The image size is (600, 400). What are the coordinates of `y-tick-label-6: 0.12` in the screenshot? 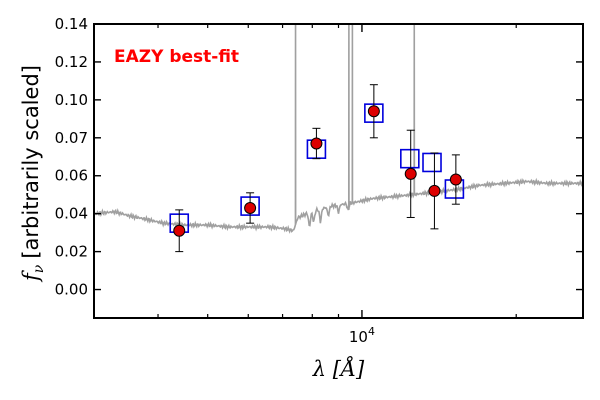 It's located at (71, 62).